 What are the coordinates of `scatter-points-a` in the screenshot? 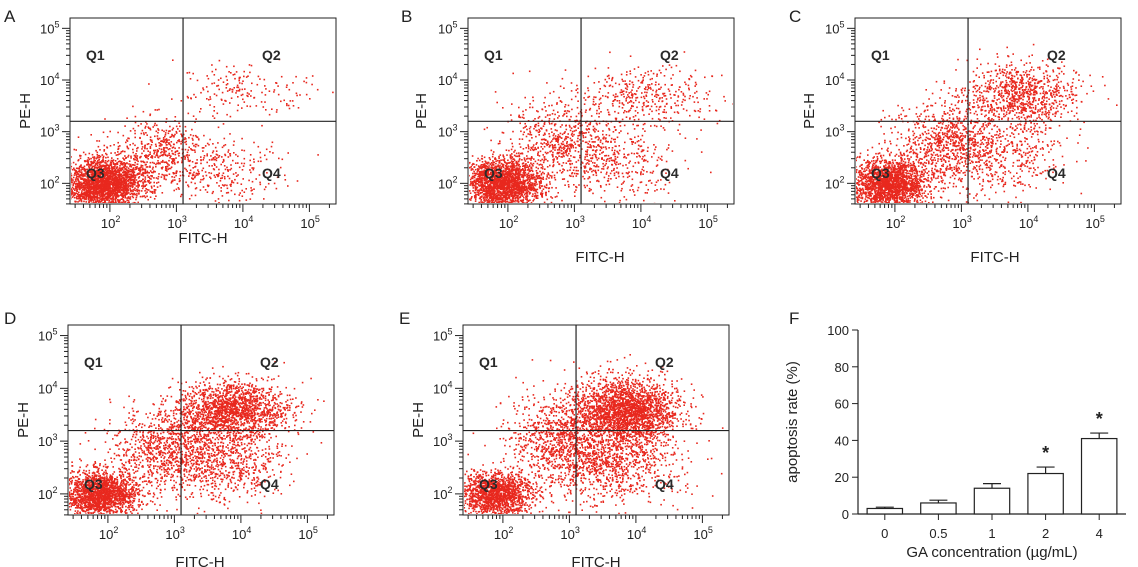 It's located at (185, 135).